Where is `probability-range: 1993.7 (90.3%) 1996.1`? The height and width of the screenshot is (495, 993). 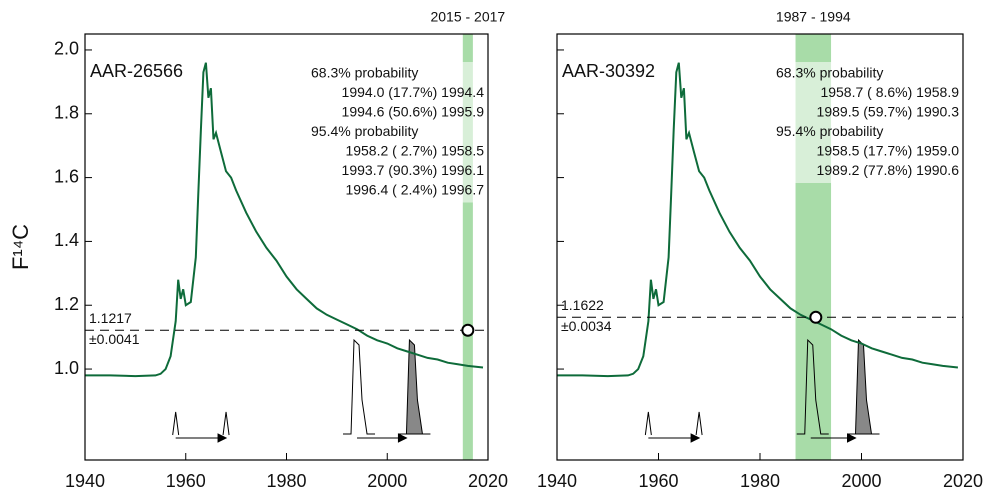 probability-range: 1993.7 (90.3%) 1996.1 is located at coordinates (413, 170).